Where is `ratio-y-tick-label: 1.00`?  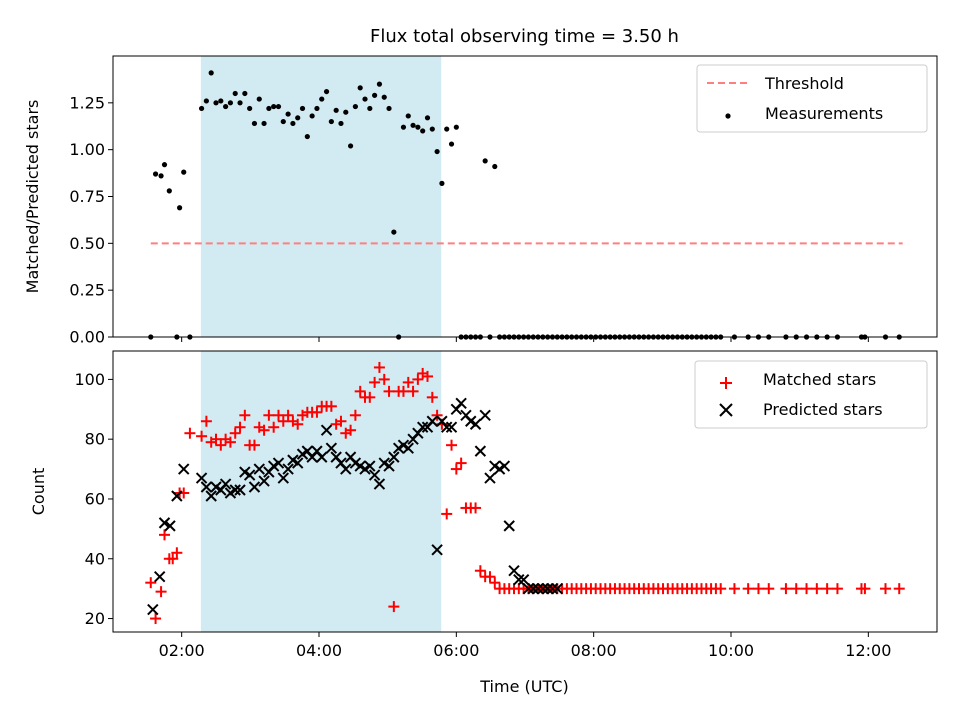 ratio-y-tick-label: 1.00 is located at coordinates (87, 149).